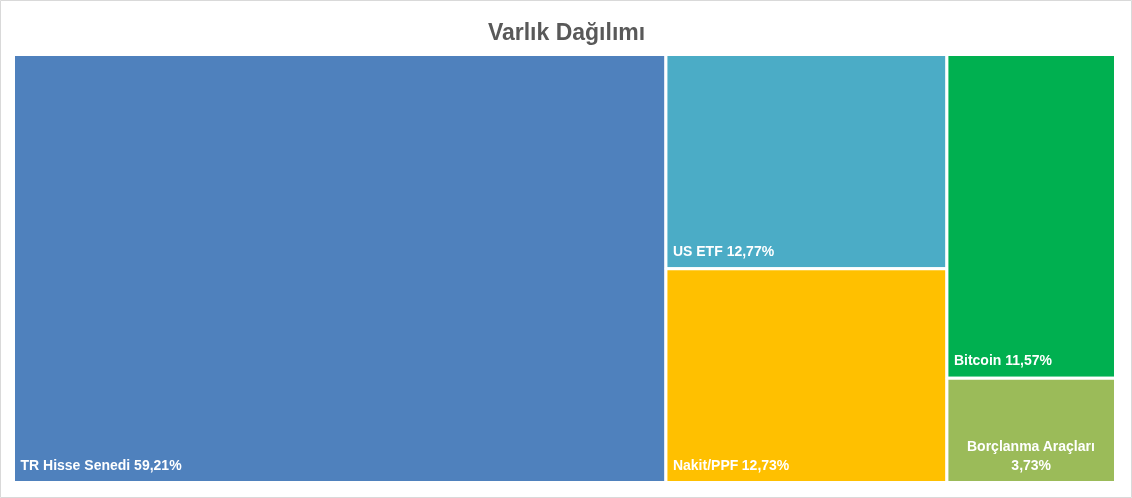  I want to click on data-label: 11,57%, so click(1029, 360).